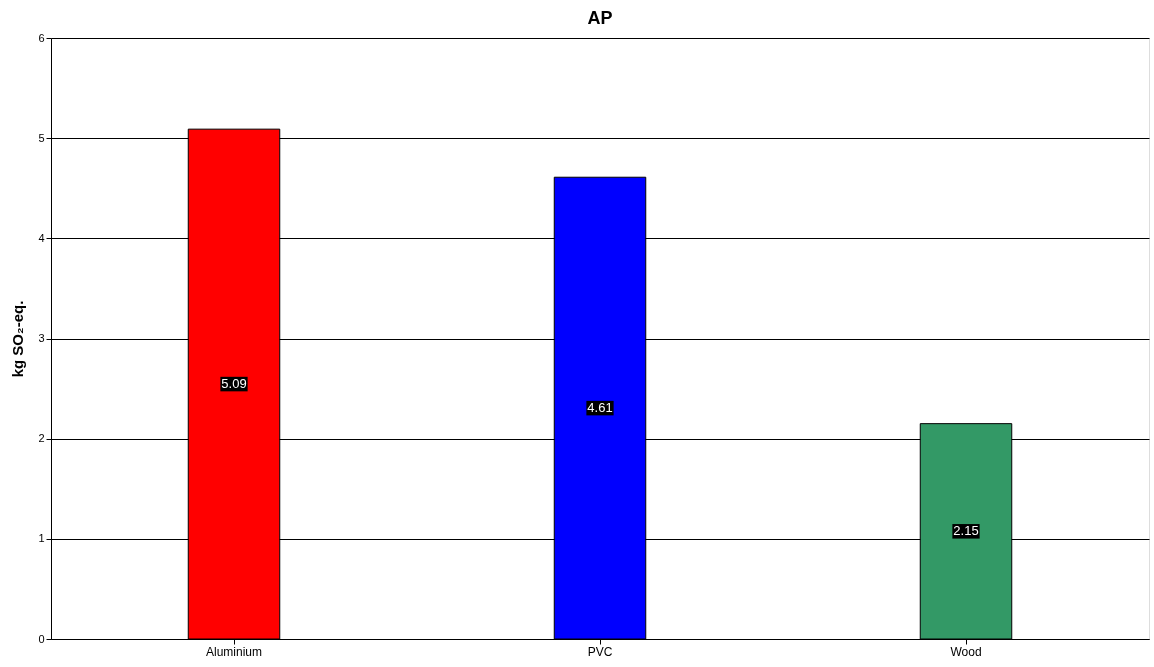 This screenshot has width=1154, height=667. Describe the element at coordinates (41, 137) in the screenshot. I see `y-tick-label: 5` at that location.